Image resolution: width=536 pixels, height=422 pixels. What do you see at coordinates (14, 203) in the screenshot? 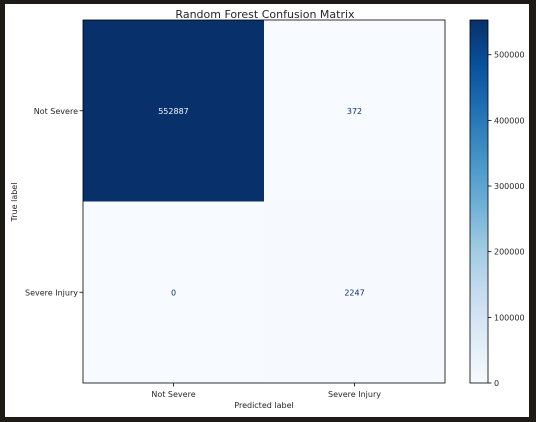
I see `y-axis-label: True label` at bounding box center [14, 203].